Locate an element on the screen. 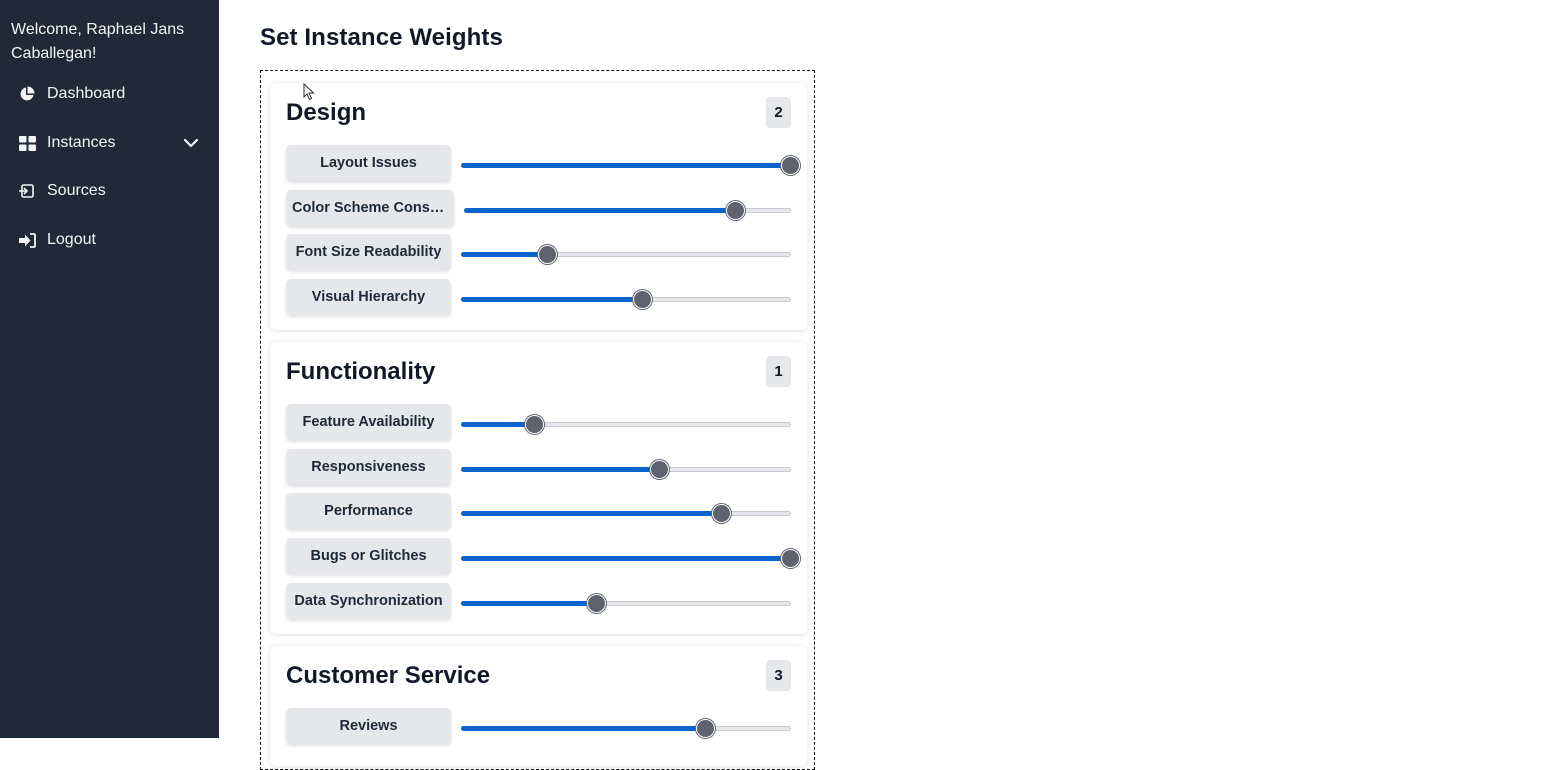 Image resolution: width=1553 pixels, height=770 pixels. sidebar-item-instances: Instances is located at coordinates (109, 143).